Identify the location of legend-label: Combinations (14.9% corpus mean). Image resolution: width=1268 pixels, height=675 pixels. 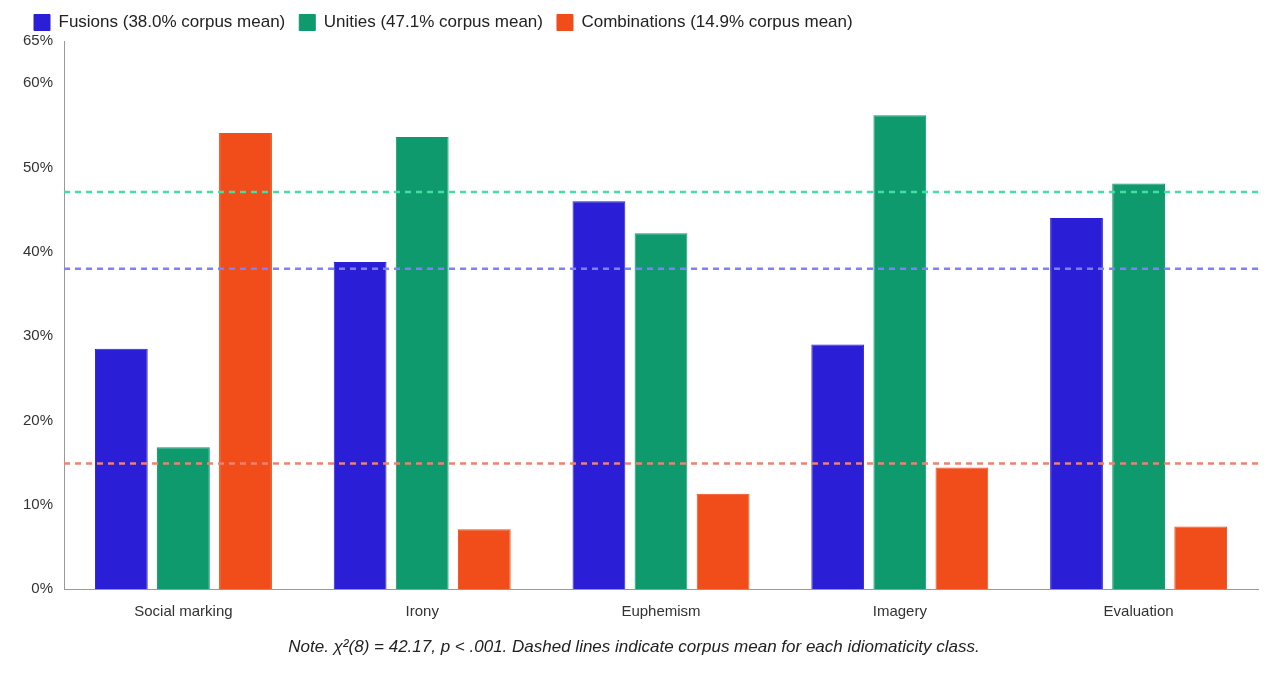
(717, 22).